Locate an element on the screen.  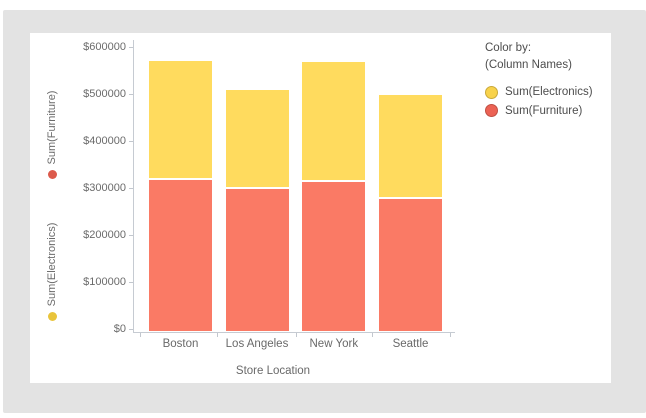
bar-furniture-seattle is located at coordinates (410, 265).